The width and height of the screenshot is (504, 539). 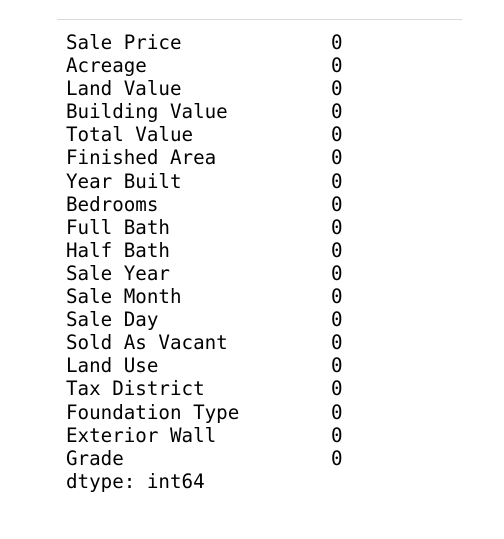 I want to click on column-name: Sale Year, so click(x=118, y=273).